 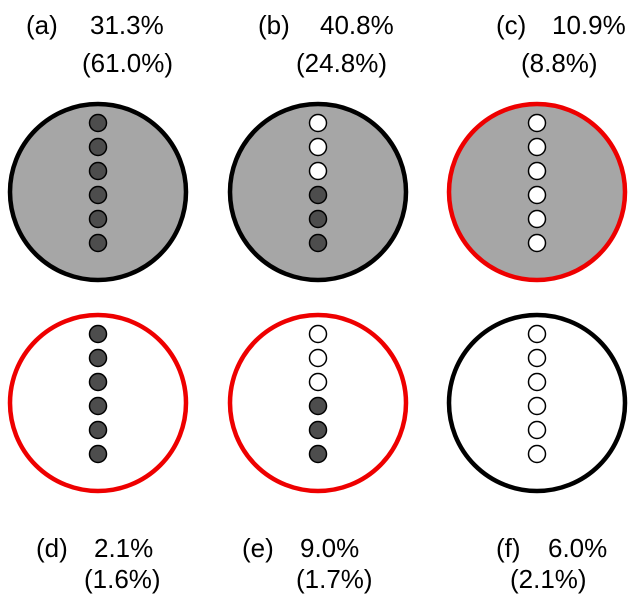 What do you see at coordinates (589, 25) in the screenshot?
I see `panel-c-percent: 10.9%` at bounding box center [589, 25].